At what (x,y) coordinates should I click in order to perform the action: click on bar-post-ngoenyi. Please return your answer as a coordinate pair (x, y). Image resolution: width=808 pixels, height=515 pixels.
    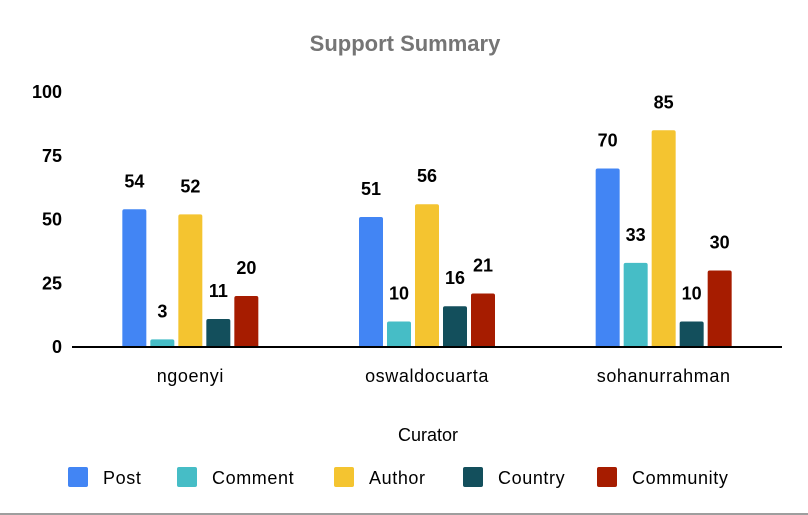
    Looking at the image, I should click on (134, 278).